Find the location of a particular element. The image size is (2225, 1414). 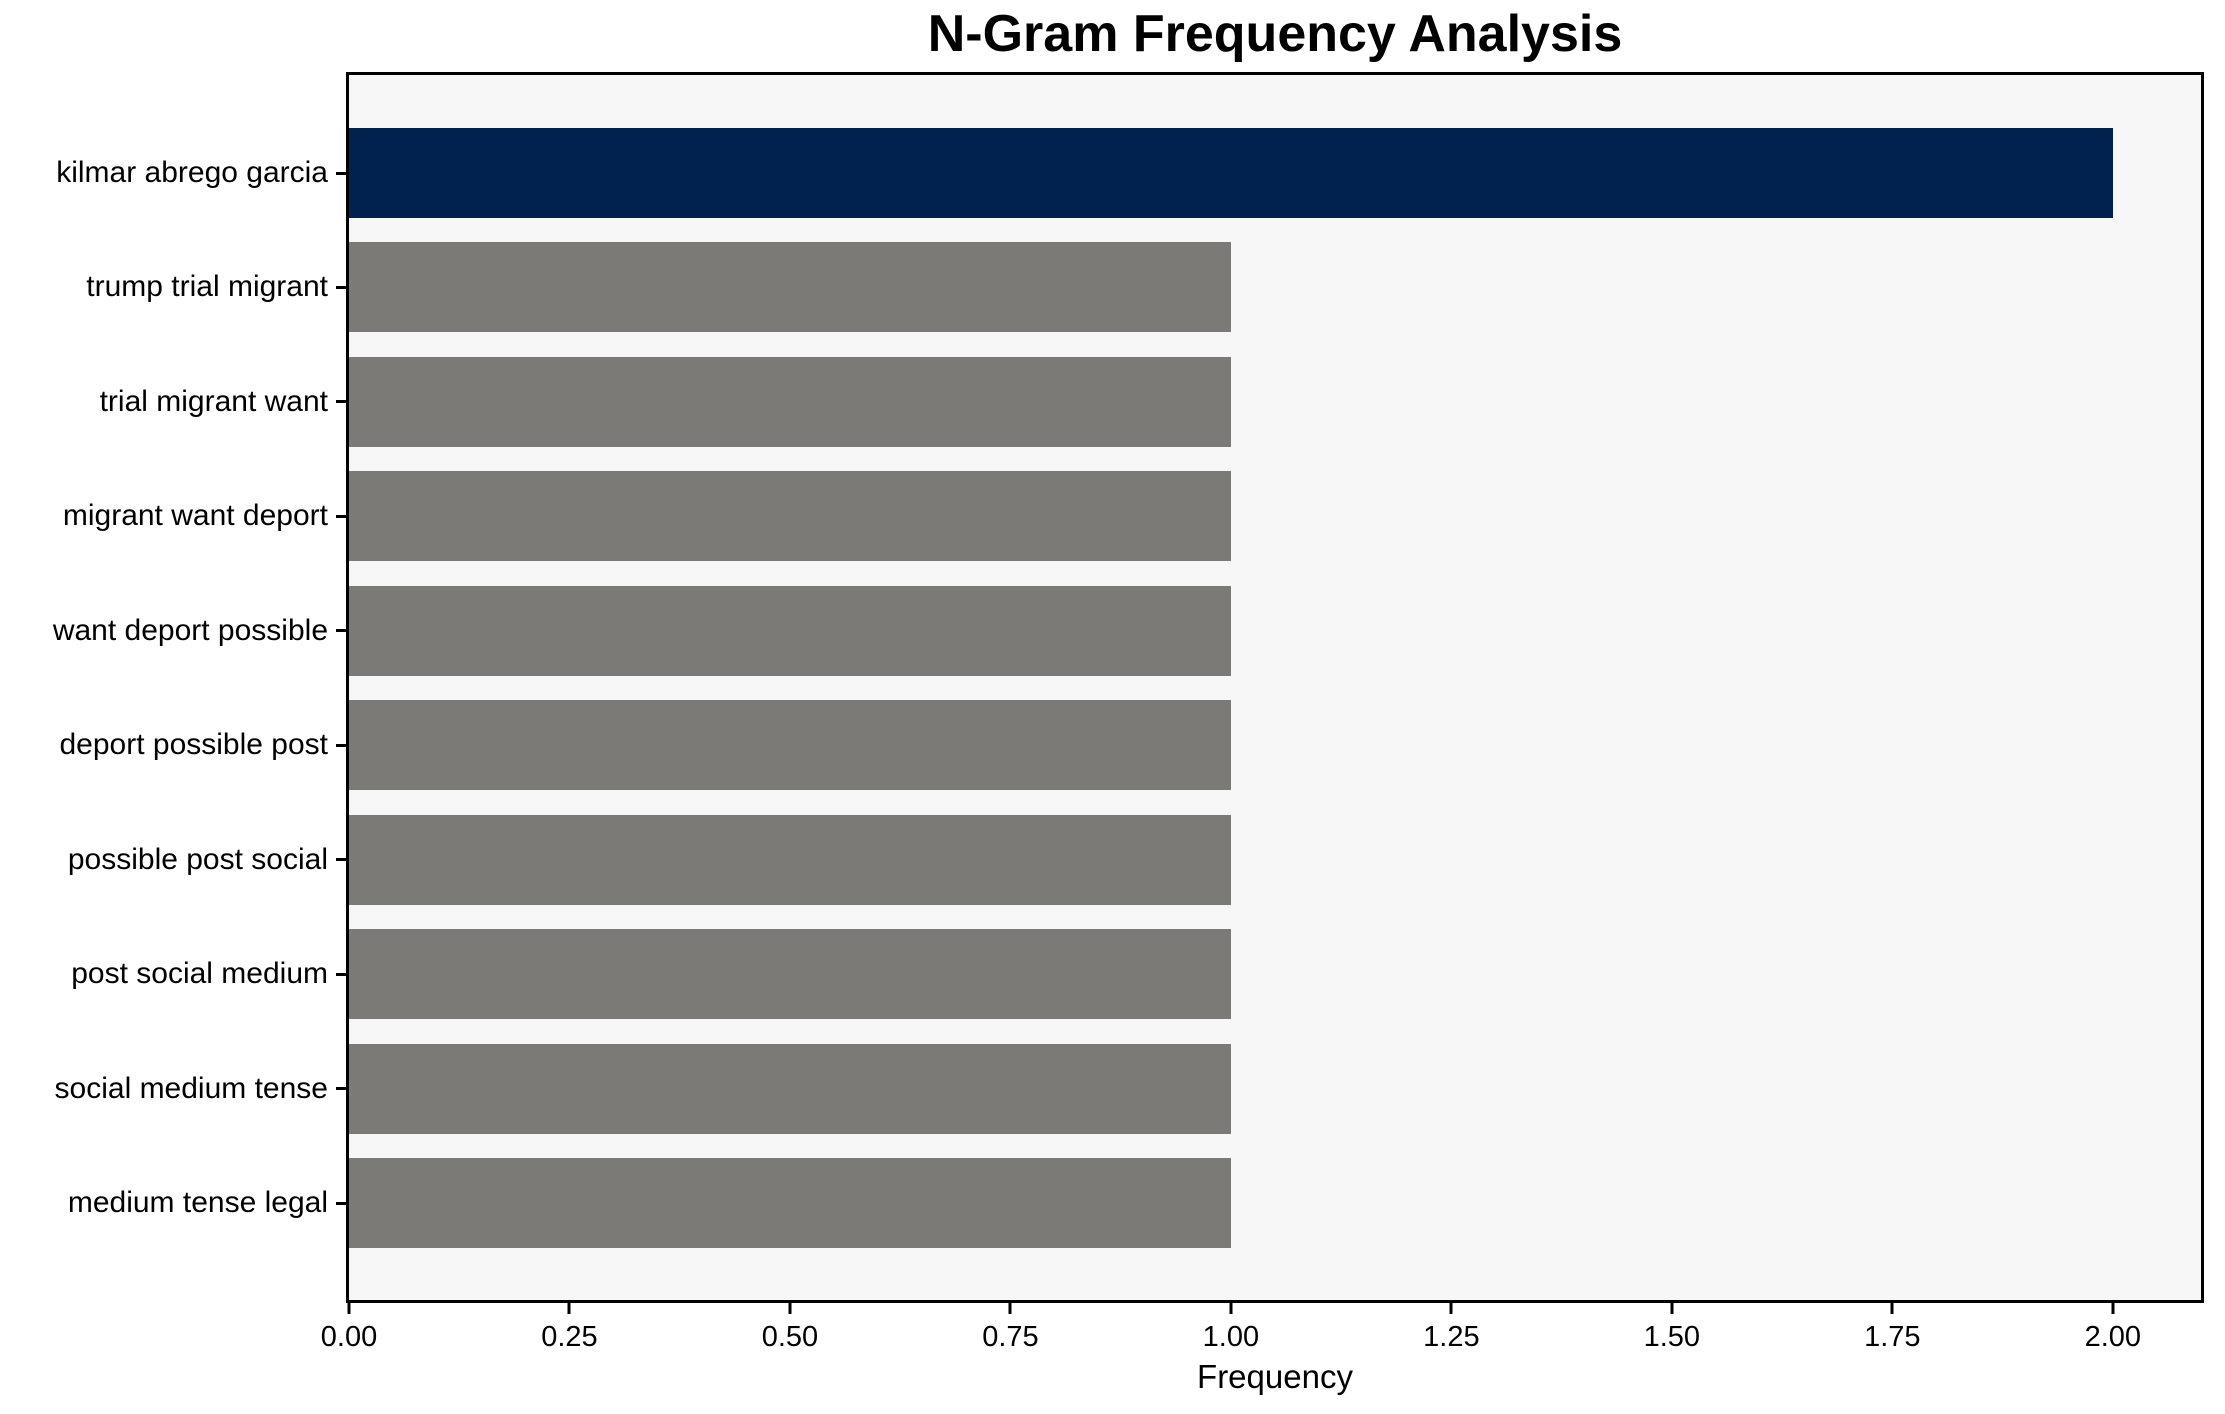

x-axis-title: Frequency is located at coordinates (1275, 1376).